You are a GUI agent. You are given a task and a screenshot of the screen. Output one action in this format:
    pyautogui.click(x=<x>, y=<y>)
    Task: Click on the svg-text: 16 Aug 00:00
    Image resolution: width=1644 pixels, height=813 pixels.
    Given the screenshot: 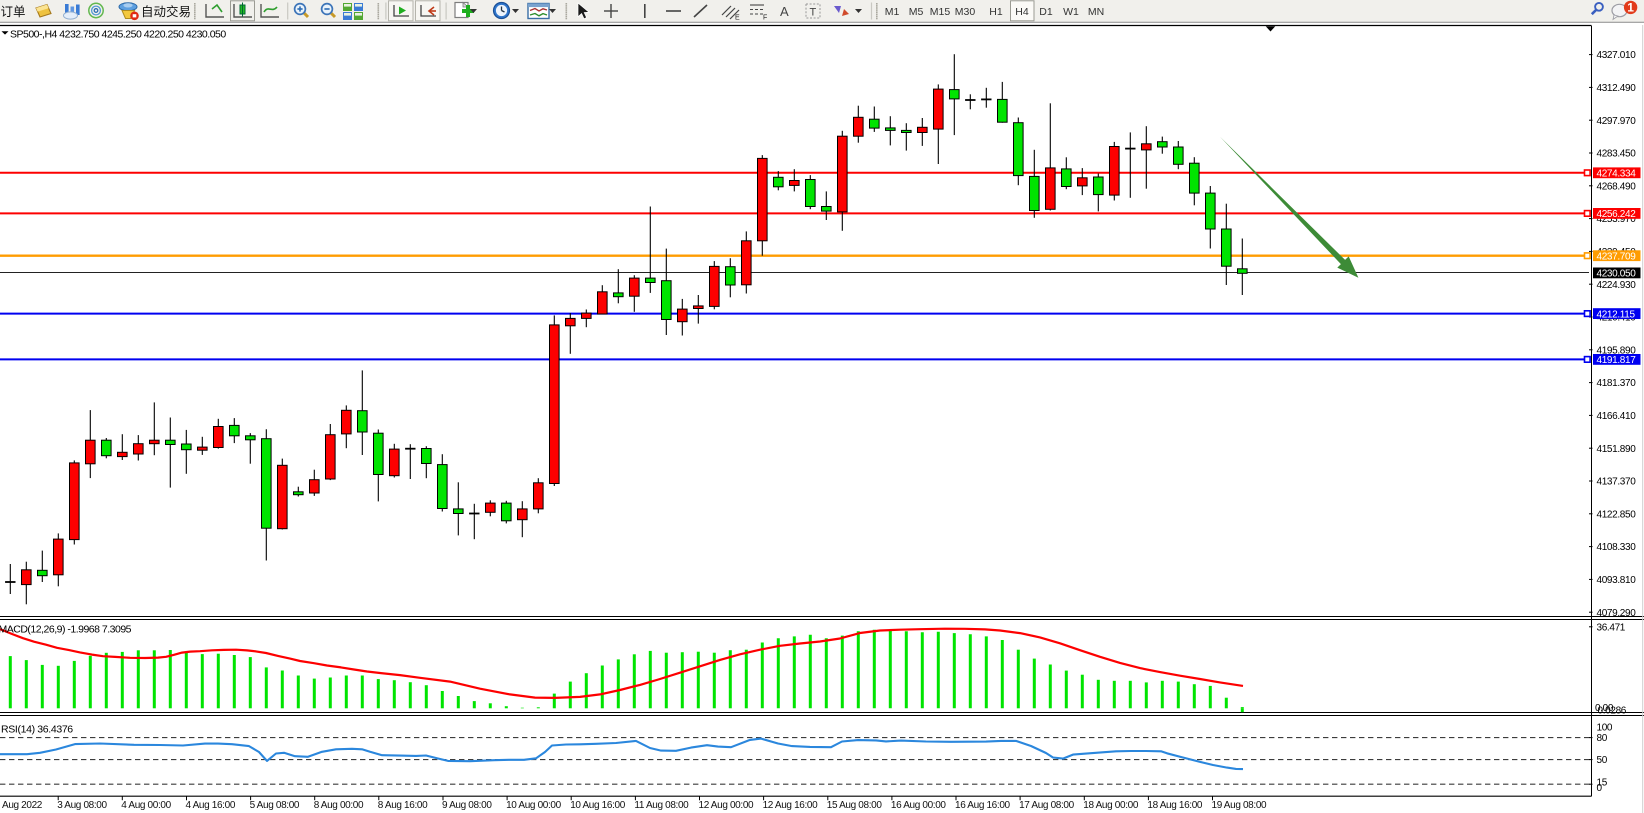 What is the action you would take?
    pyautogui.click(x=919, y=805)
    